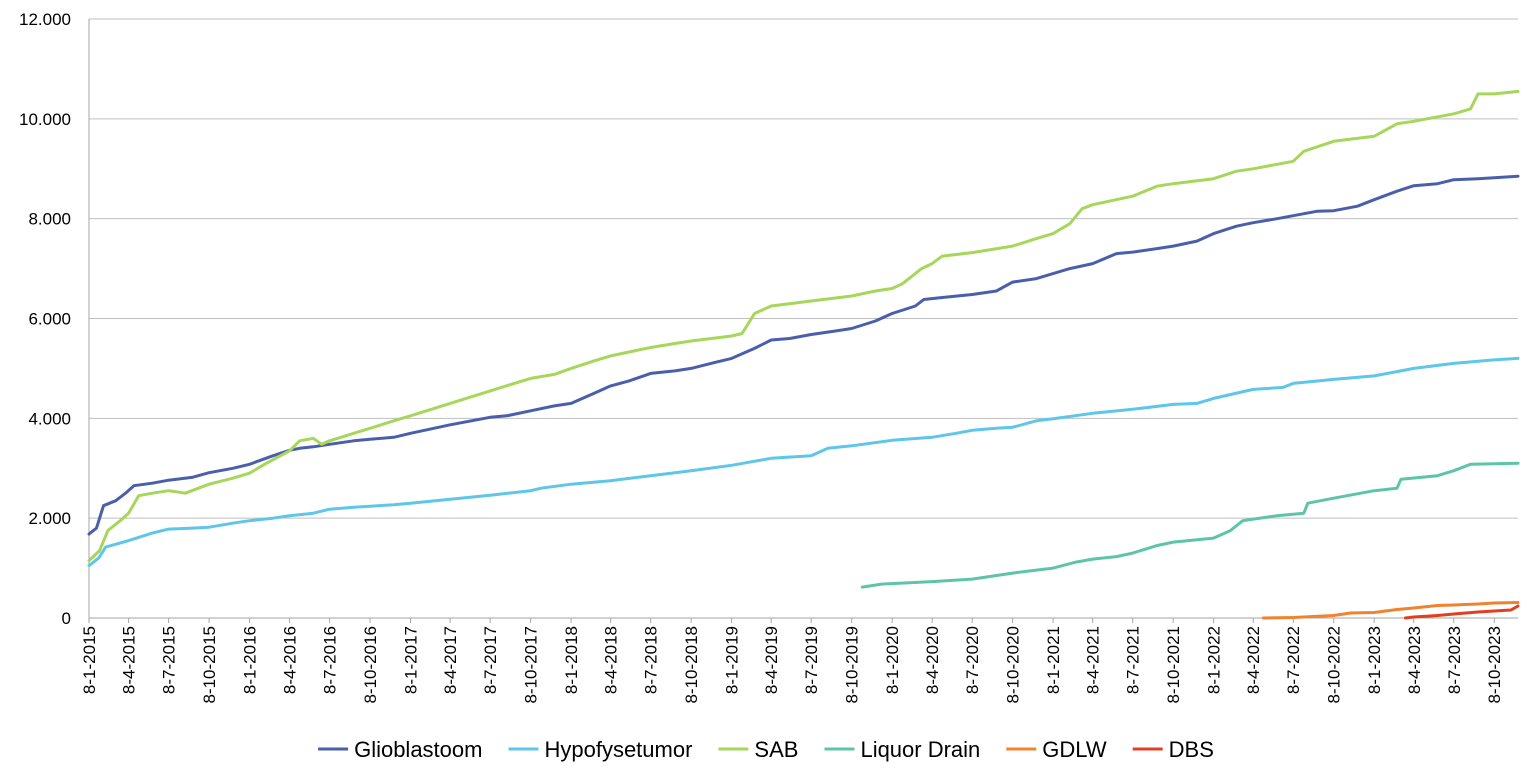 The width and height of the screenshot is (1532, 778). Describe the element at coordinates (45, 119) in the screenshot. I see `y-tick-label: 10.000` at that location.